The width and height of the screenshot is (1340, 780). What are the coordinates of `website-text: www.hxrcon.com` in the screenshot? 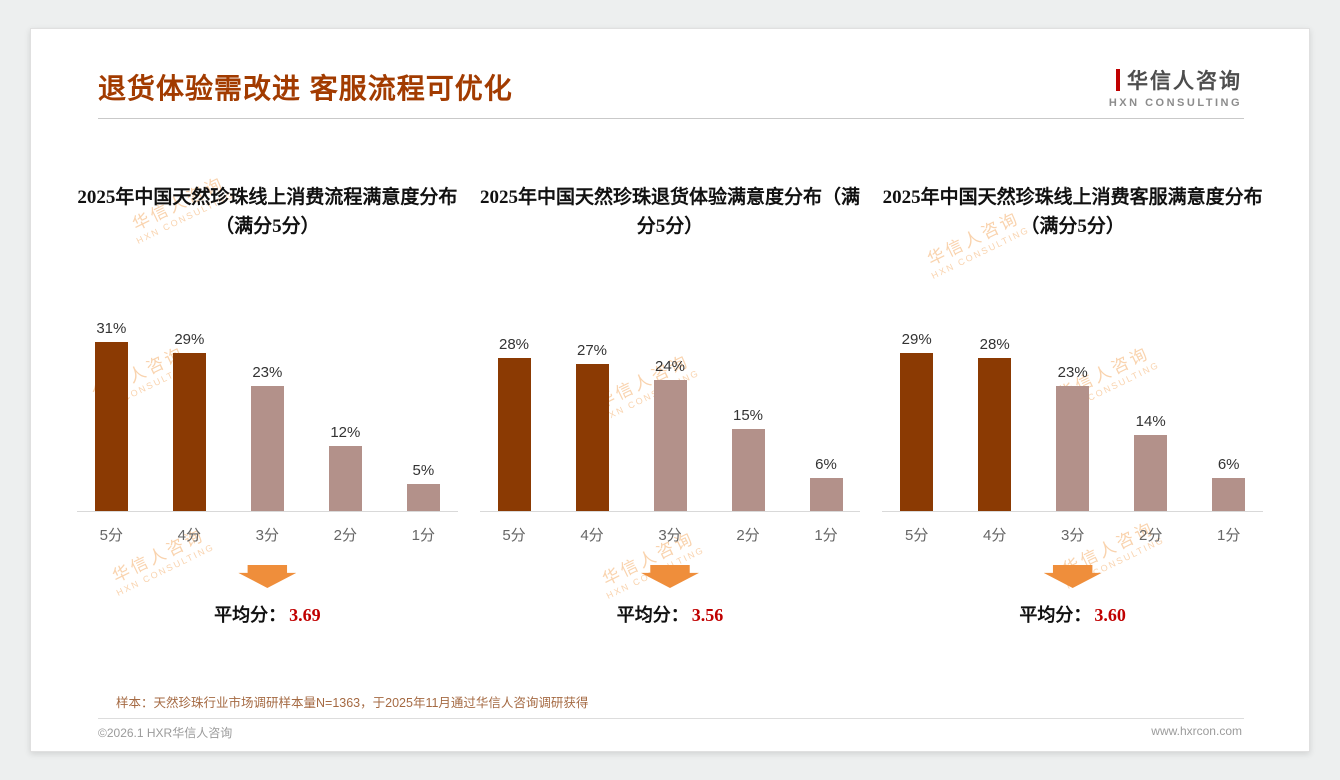 It's located at (1196, 731).